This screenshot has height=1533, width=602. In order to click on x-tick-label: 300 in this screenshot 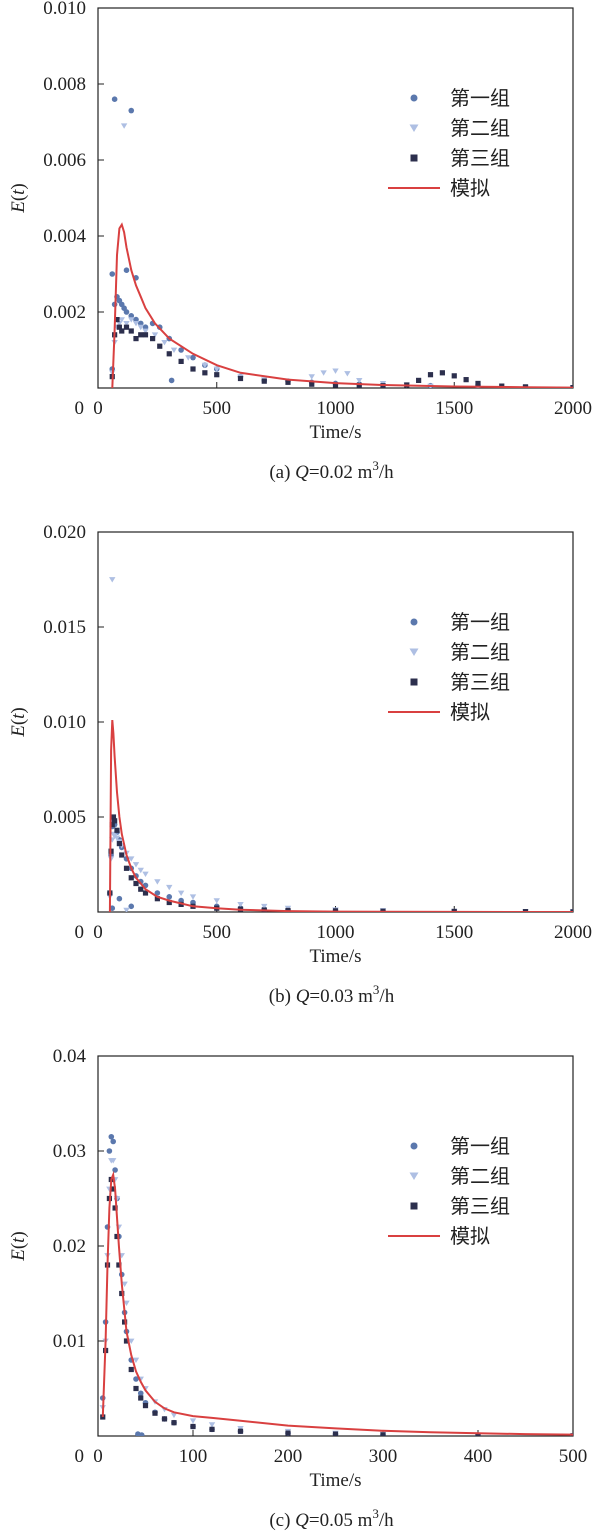, I will do `click(383, 1456)`.